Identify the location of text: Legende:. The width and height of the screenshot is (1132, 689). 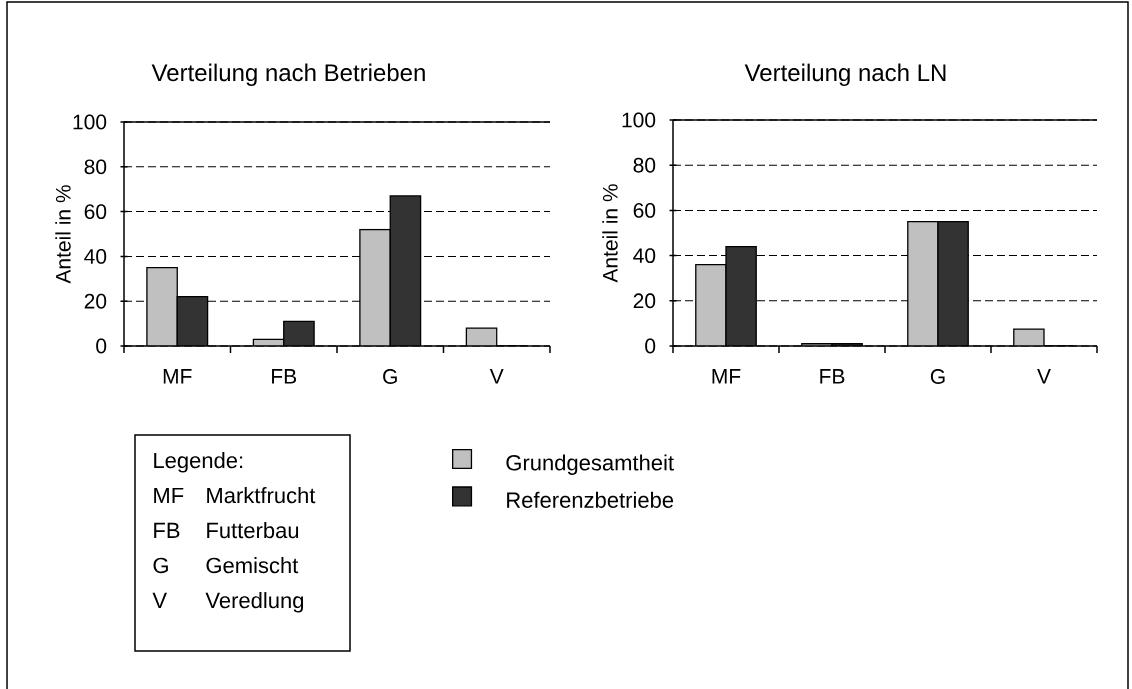
(198, 462).